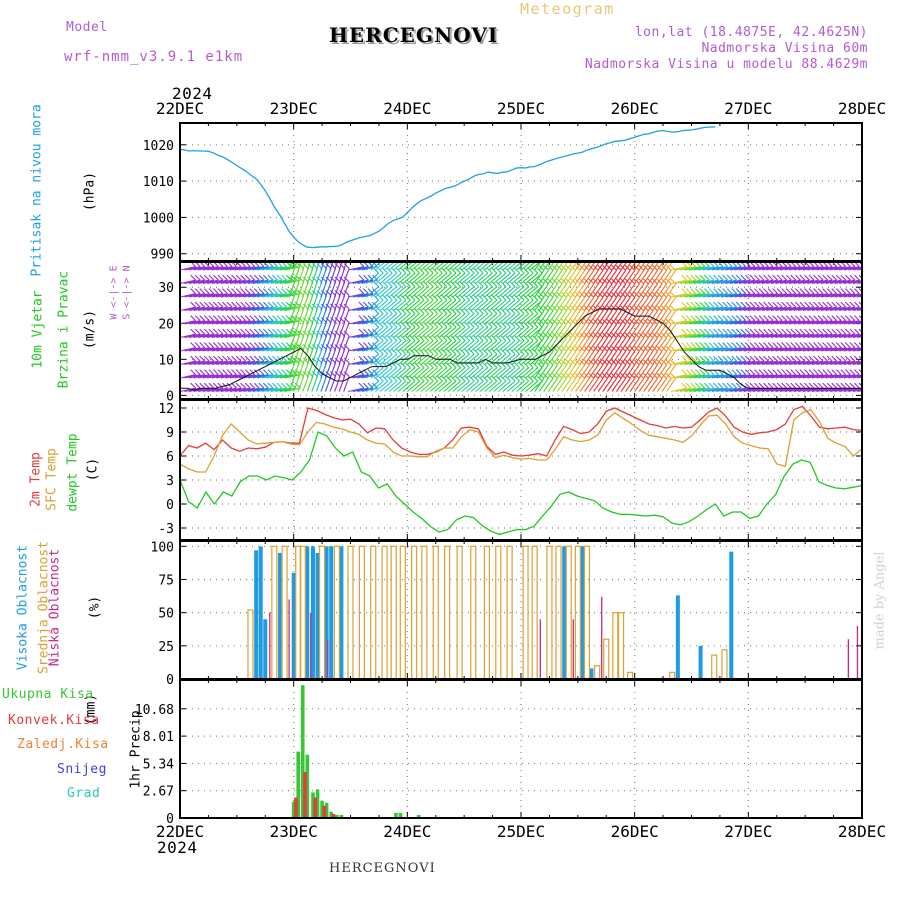 Image resolution: width=900 pixels, height=900 pixels. I want to click on cloud-mid-bar, so click(509, 612).